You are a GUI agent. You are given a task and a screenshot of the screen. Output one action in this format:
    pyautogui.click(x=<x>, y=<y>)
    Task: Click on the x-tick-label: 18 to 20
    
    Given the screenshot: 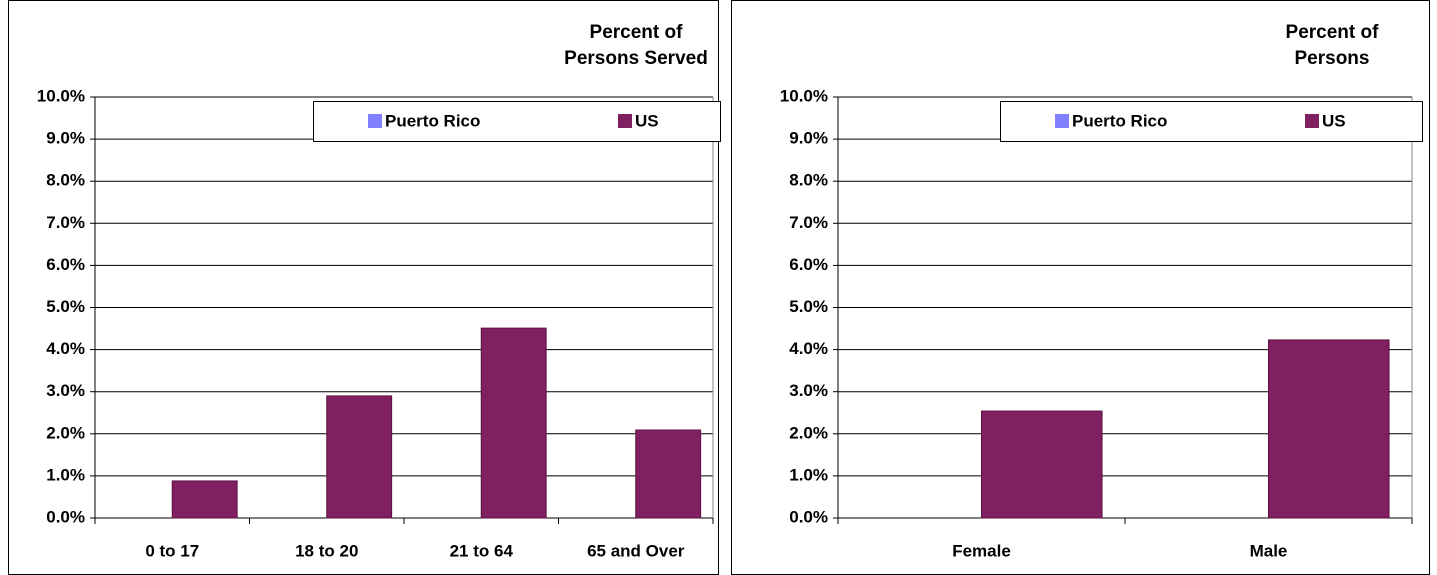 What is the action you would take?
    pyautogui.click(x=326, y=550)
    